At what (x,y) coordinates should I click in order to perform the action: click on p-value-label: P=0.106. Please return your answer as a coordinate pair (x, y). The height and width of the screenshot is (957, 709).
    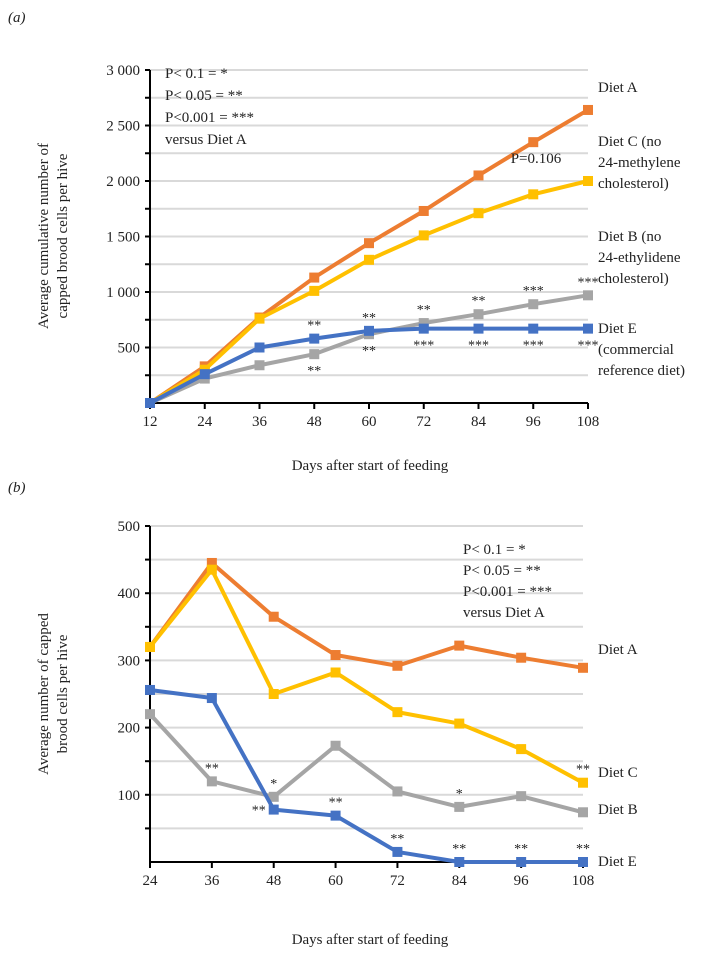
    Looking at the image, I should click on (536, 159).